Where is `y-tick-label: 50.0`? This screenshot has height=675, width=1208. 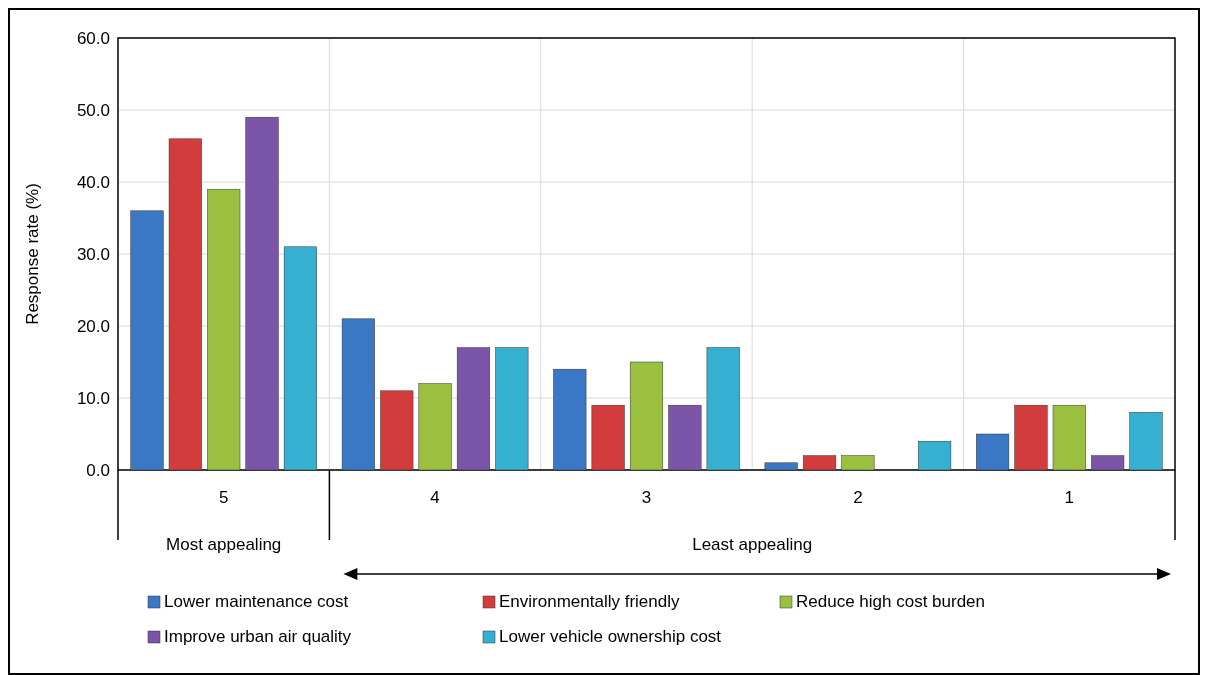 y-tick-label: 50.0 is located at coordinates (93, 110).